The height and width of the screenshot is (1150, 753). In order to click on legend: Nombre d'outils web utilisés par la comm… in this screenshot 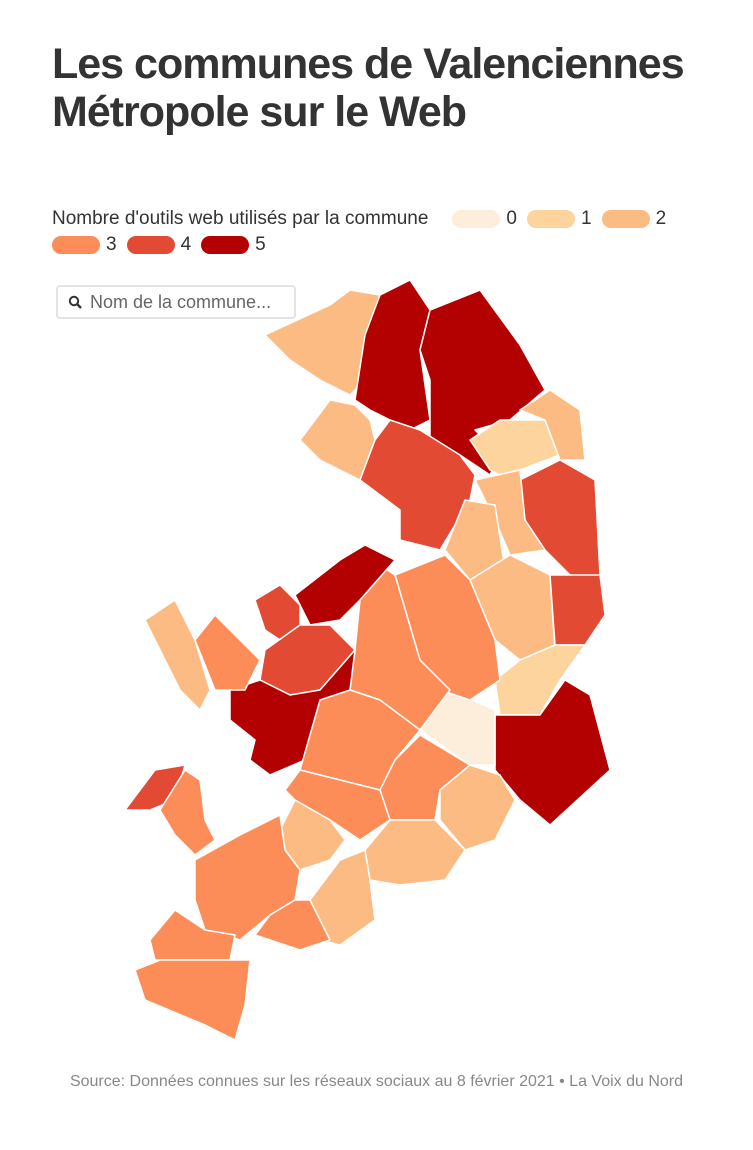, I will do `click(372, 232)`.